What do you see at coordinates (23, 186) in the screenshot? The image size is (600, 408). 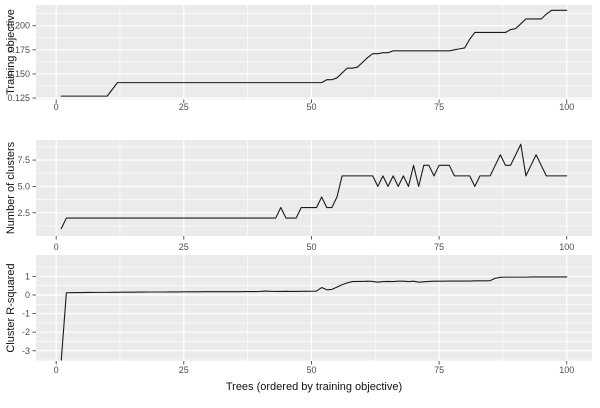 I see `y-tick-label: 5.0` at bounding box center [23, 186].